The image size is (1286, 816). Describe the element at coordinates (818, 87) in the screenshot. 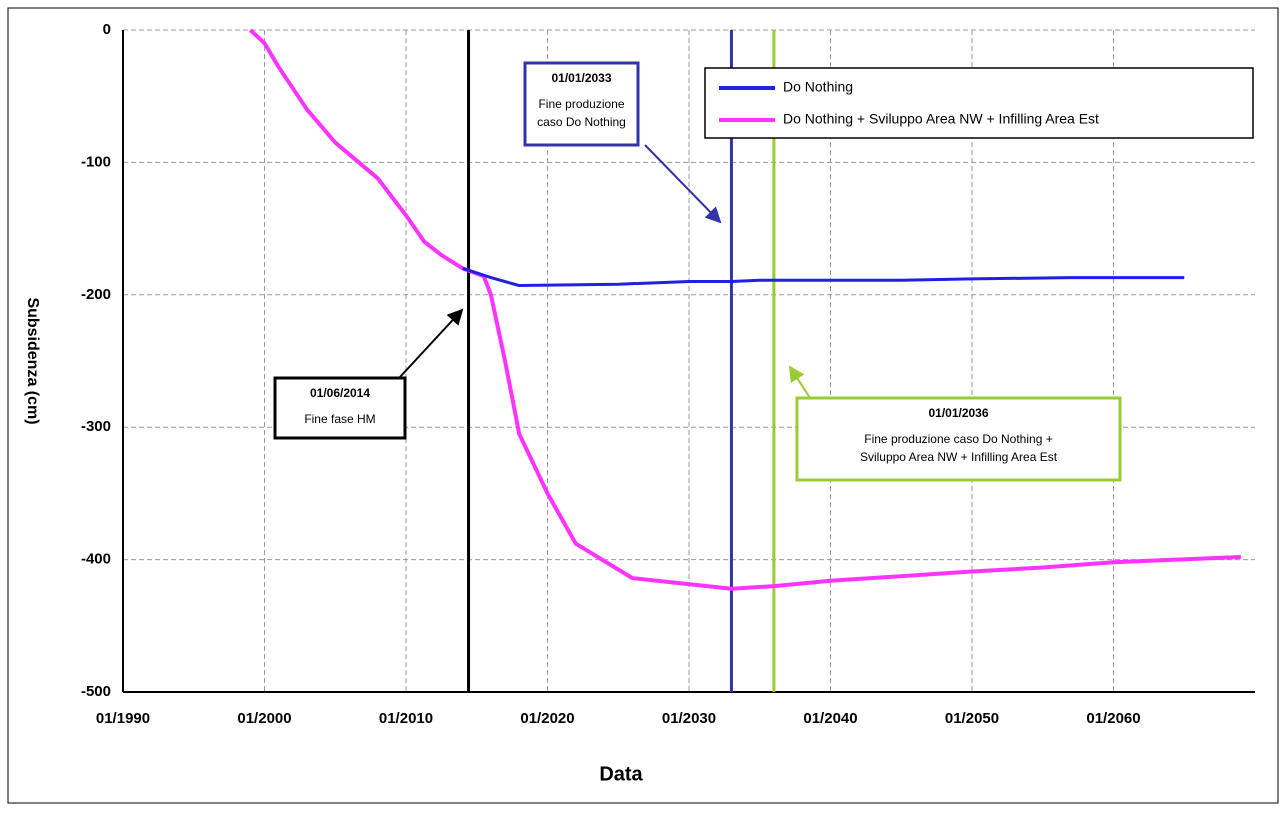

I see `legend-label: Do Nothing` at that location.